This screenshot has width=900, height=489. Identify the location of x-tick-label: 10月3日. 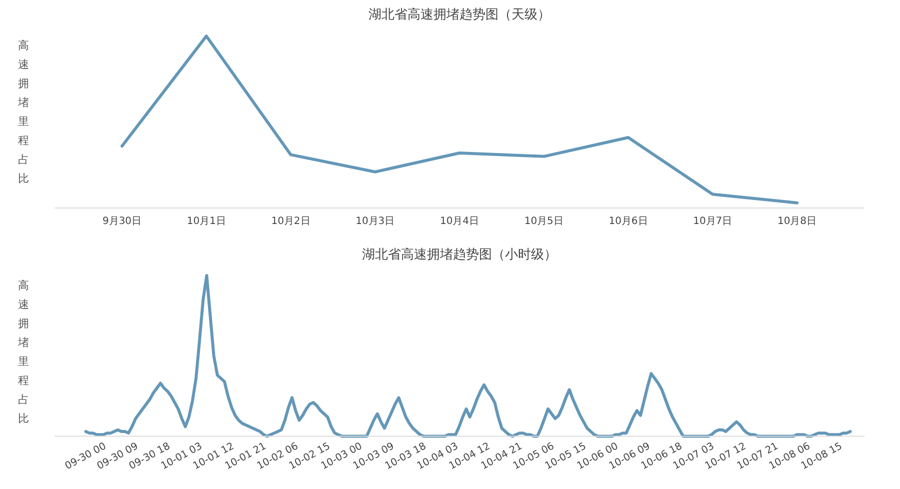
(375, 222).